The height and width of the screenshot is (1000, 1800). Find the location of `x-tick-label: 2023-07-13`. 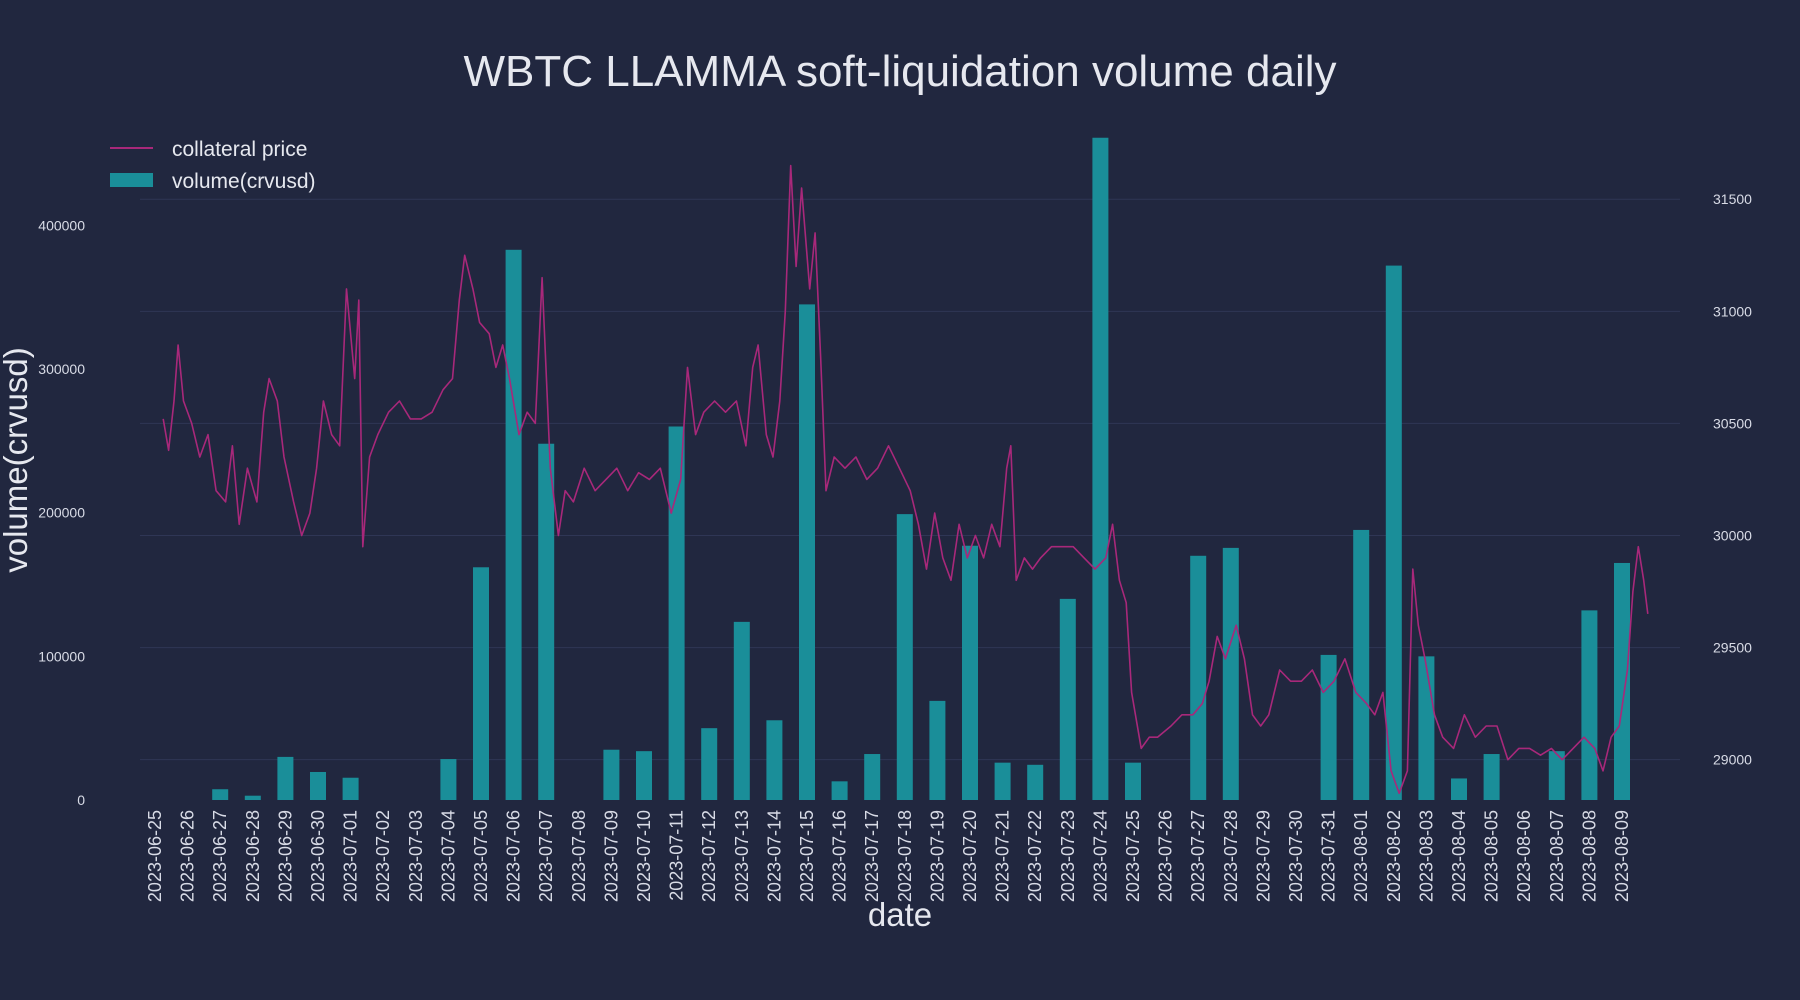

x-tick-label: 2023-07-13 is located at coordinates (742, 856).